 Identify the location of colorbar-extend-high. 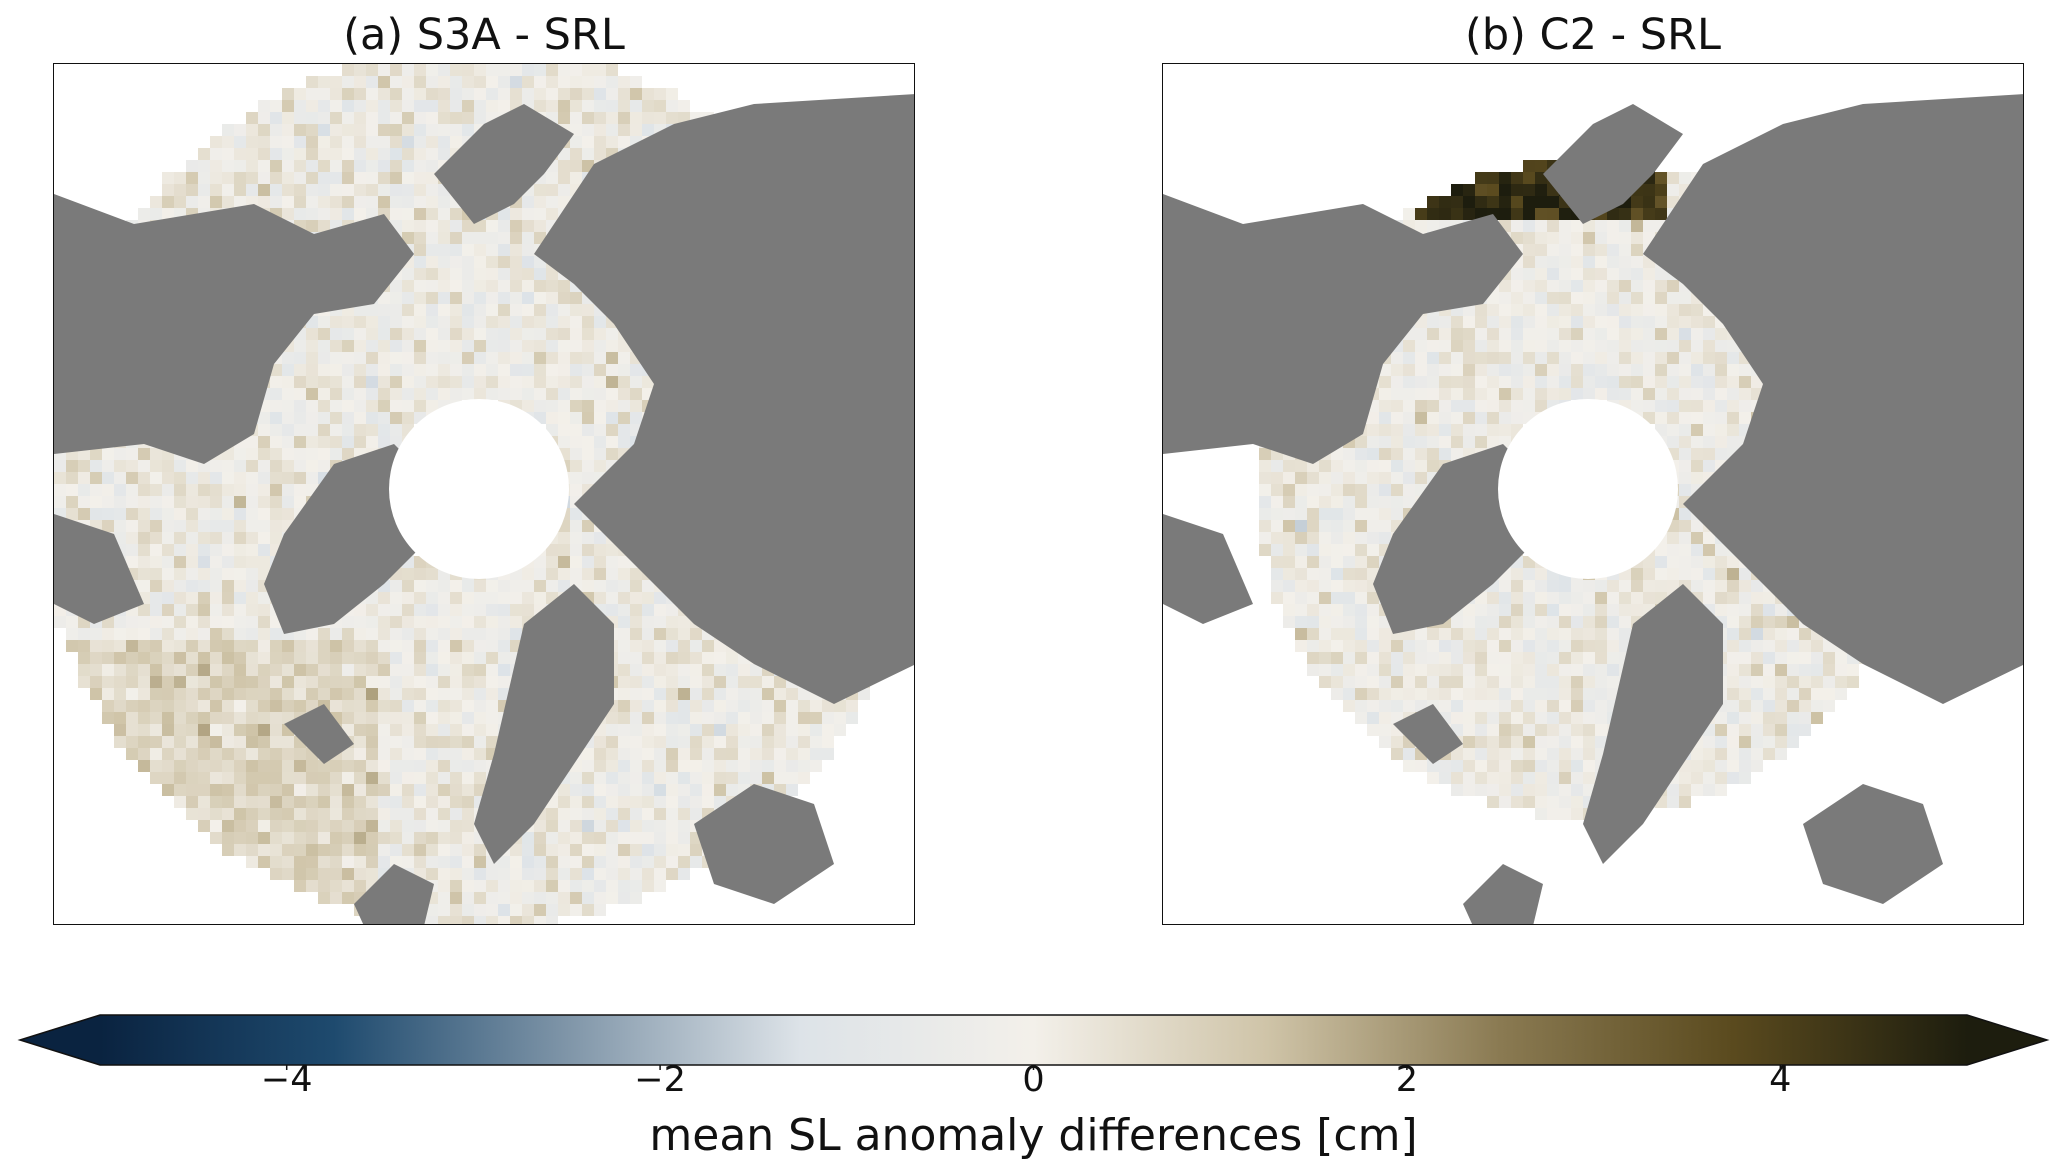
(2007, 1040).